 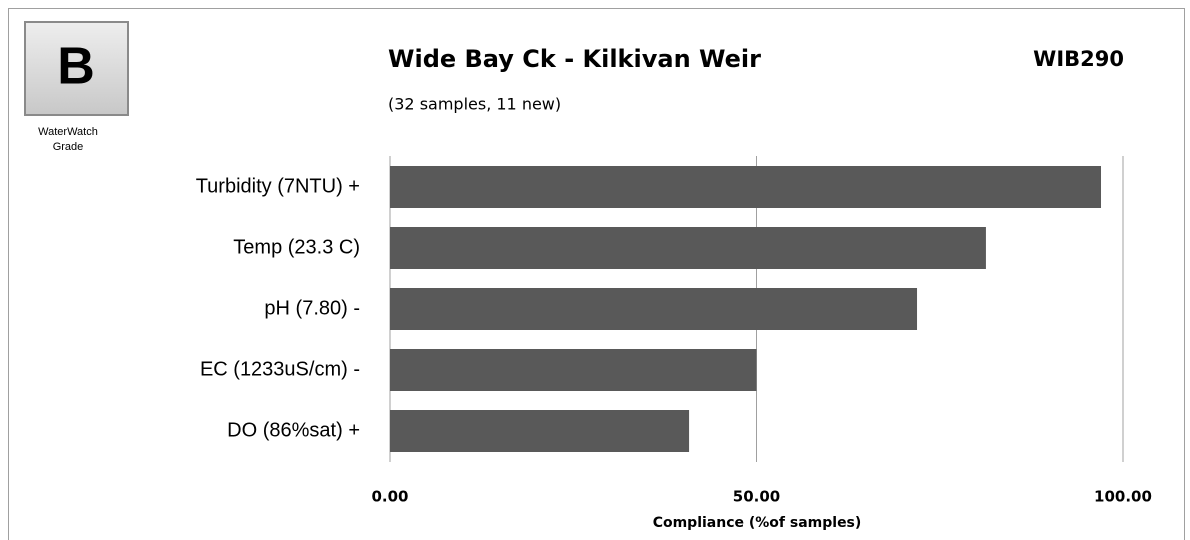 What do you see at coordinates (389, 497) in the screenshot?
I see `x-tick-label: 0.00` at bounding box center [389, 497].